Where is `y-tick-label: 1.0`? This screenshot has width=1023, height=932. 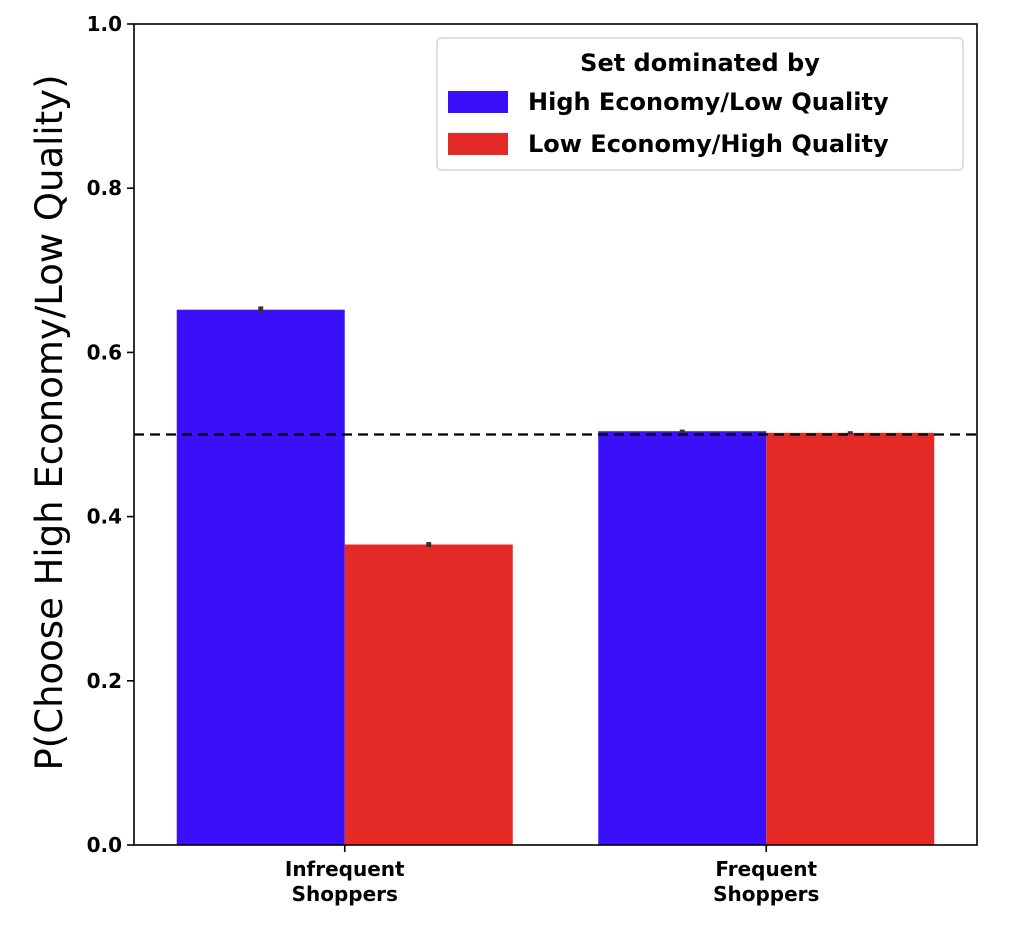 y-tick-label: 1.0 is located at coordinates (104, 24).